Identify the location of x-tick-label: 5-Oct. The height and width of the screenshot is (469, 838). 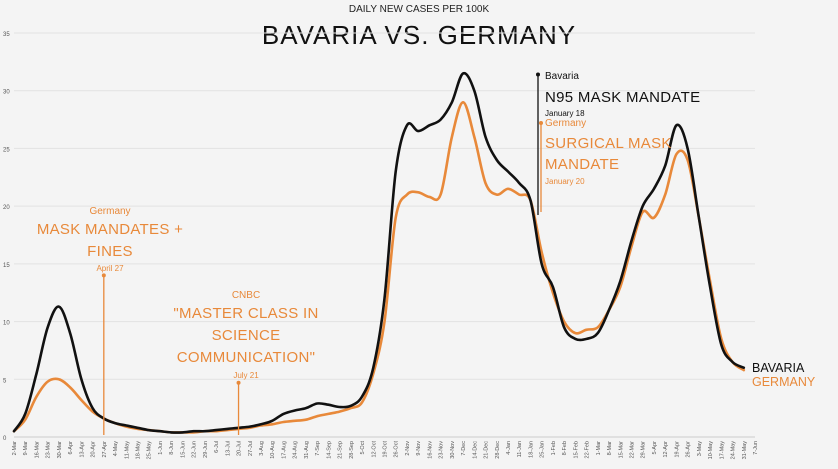
(363, 448).